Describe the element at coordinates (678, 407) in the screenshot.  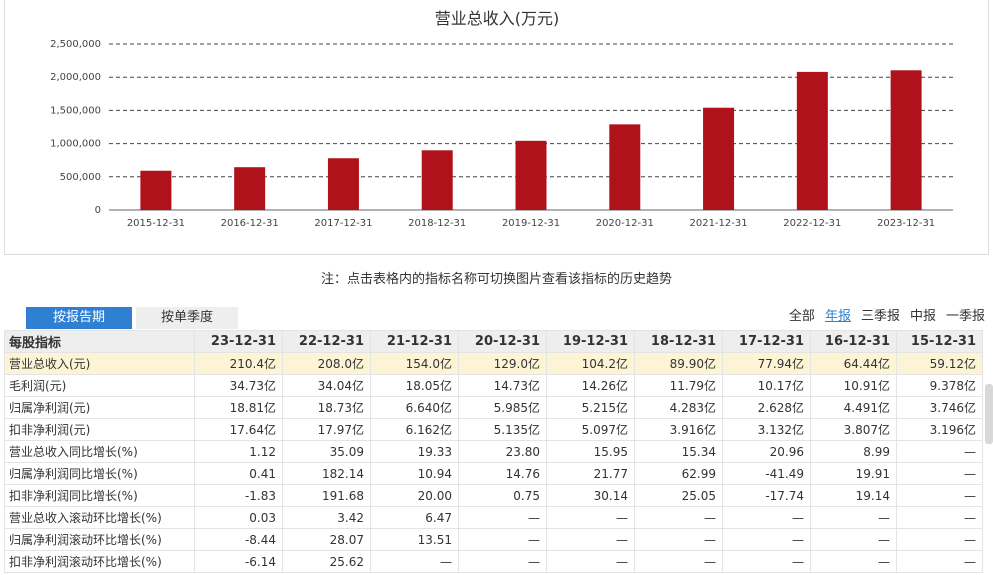
I see `value-cell: 4.283亿` at that location.